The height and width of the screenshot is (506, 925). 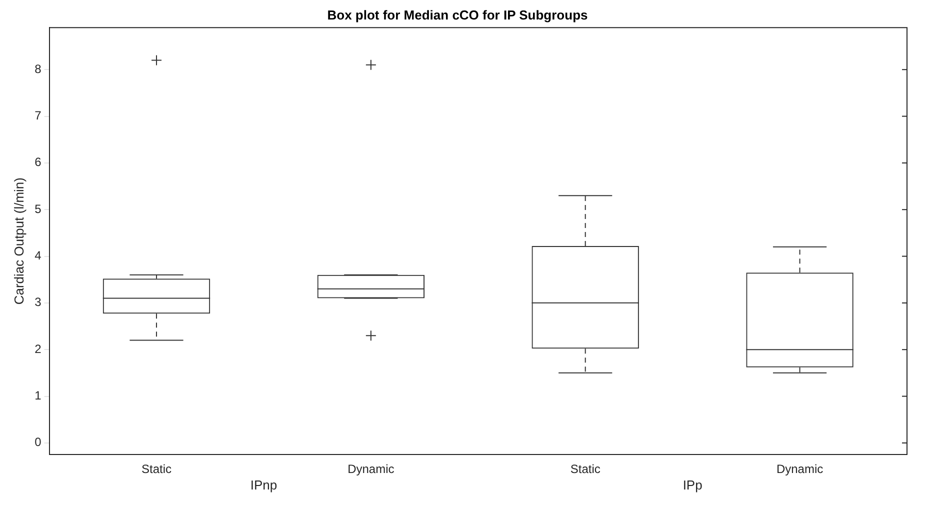 What do you see at coordinates (692, 485) in the screenshot?
I see `text: IPp` at bounding box center [692, 485].